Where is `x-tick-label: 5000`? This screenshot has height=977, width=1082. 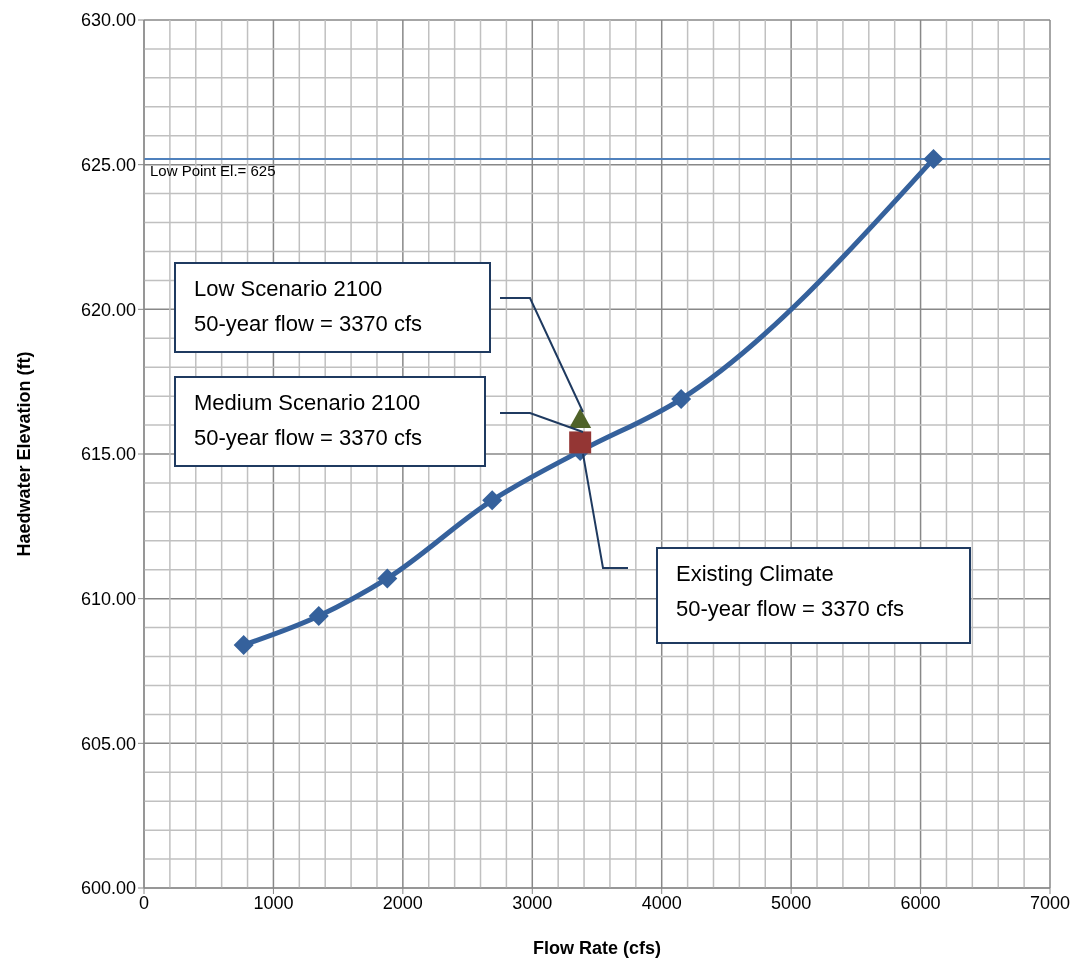
x-tick-label: 5000 is located at coordinates (791, 902).